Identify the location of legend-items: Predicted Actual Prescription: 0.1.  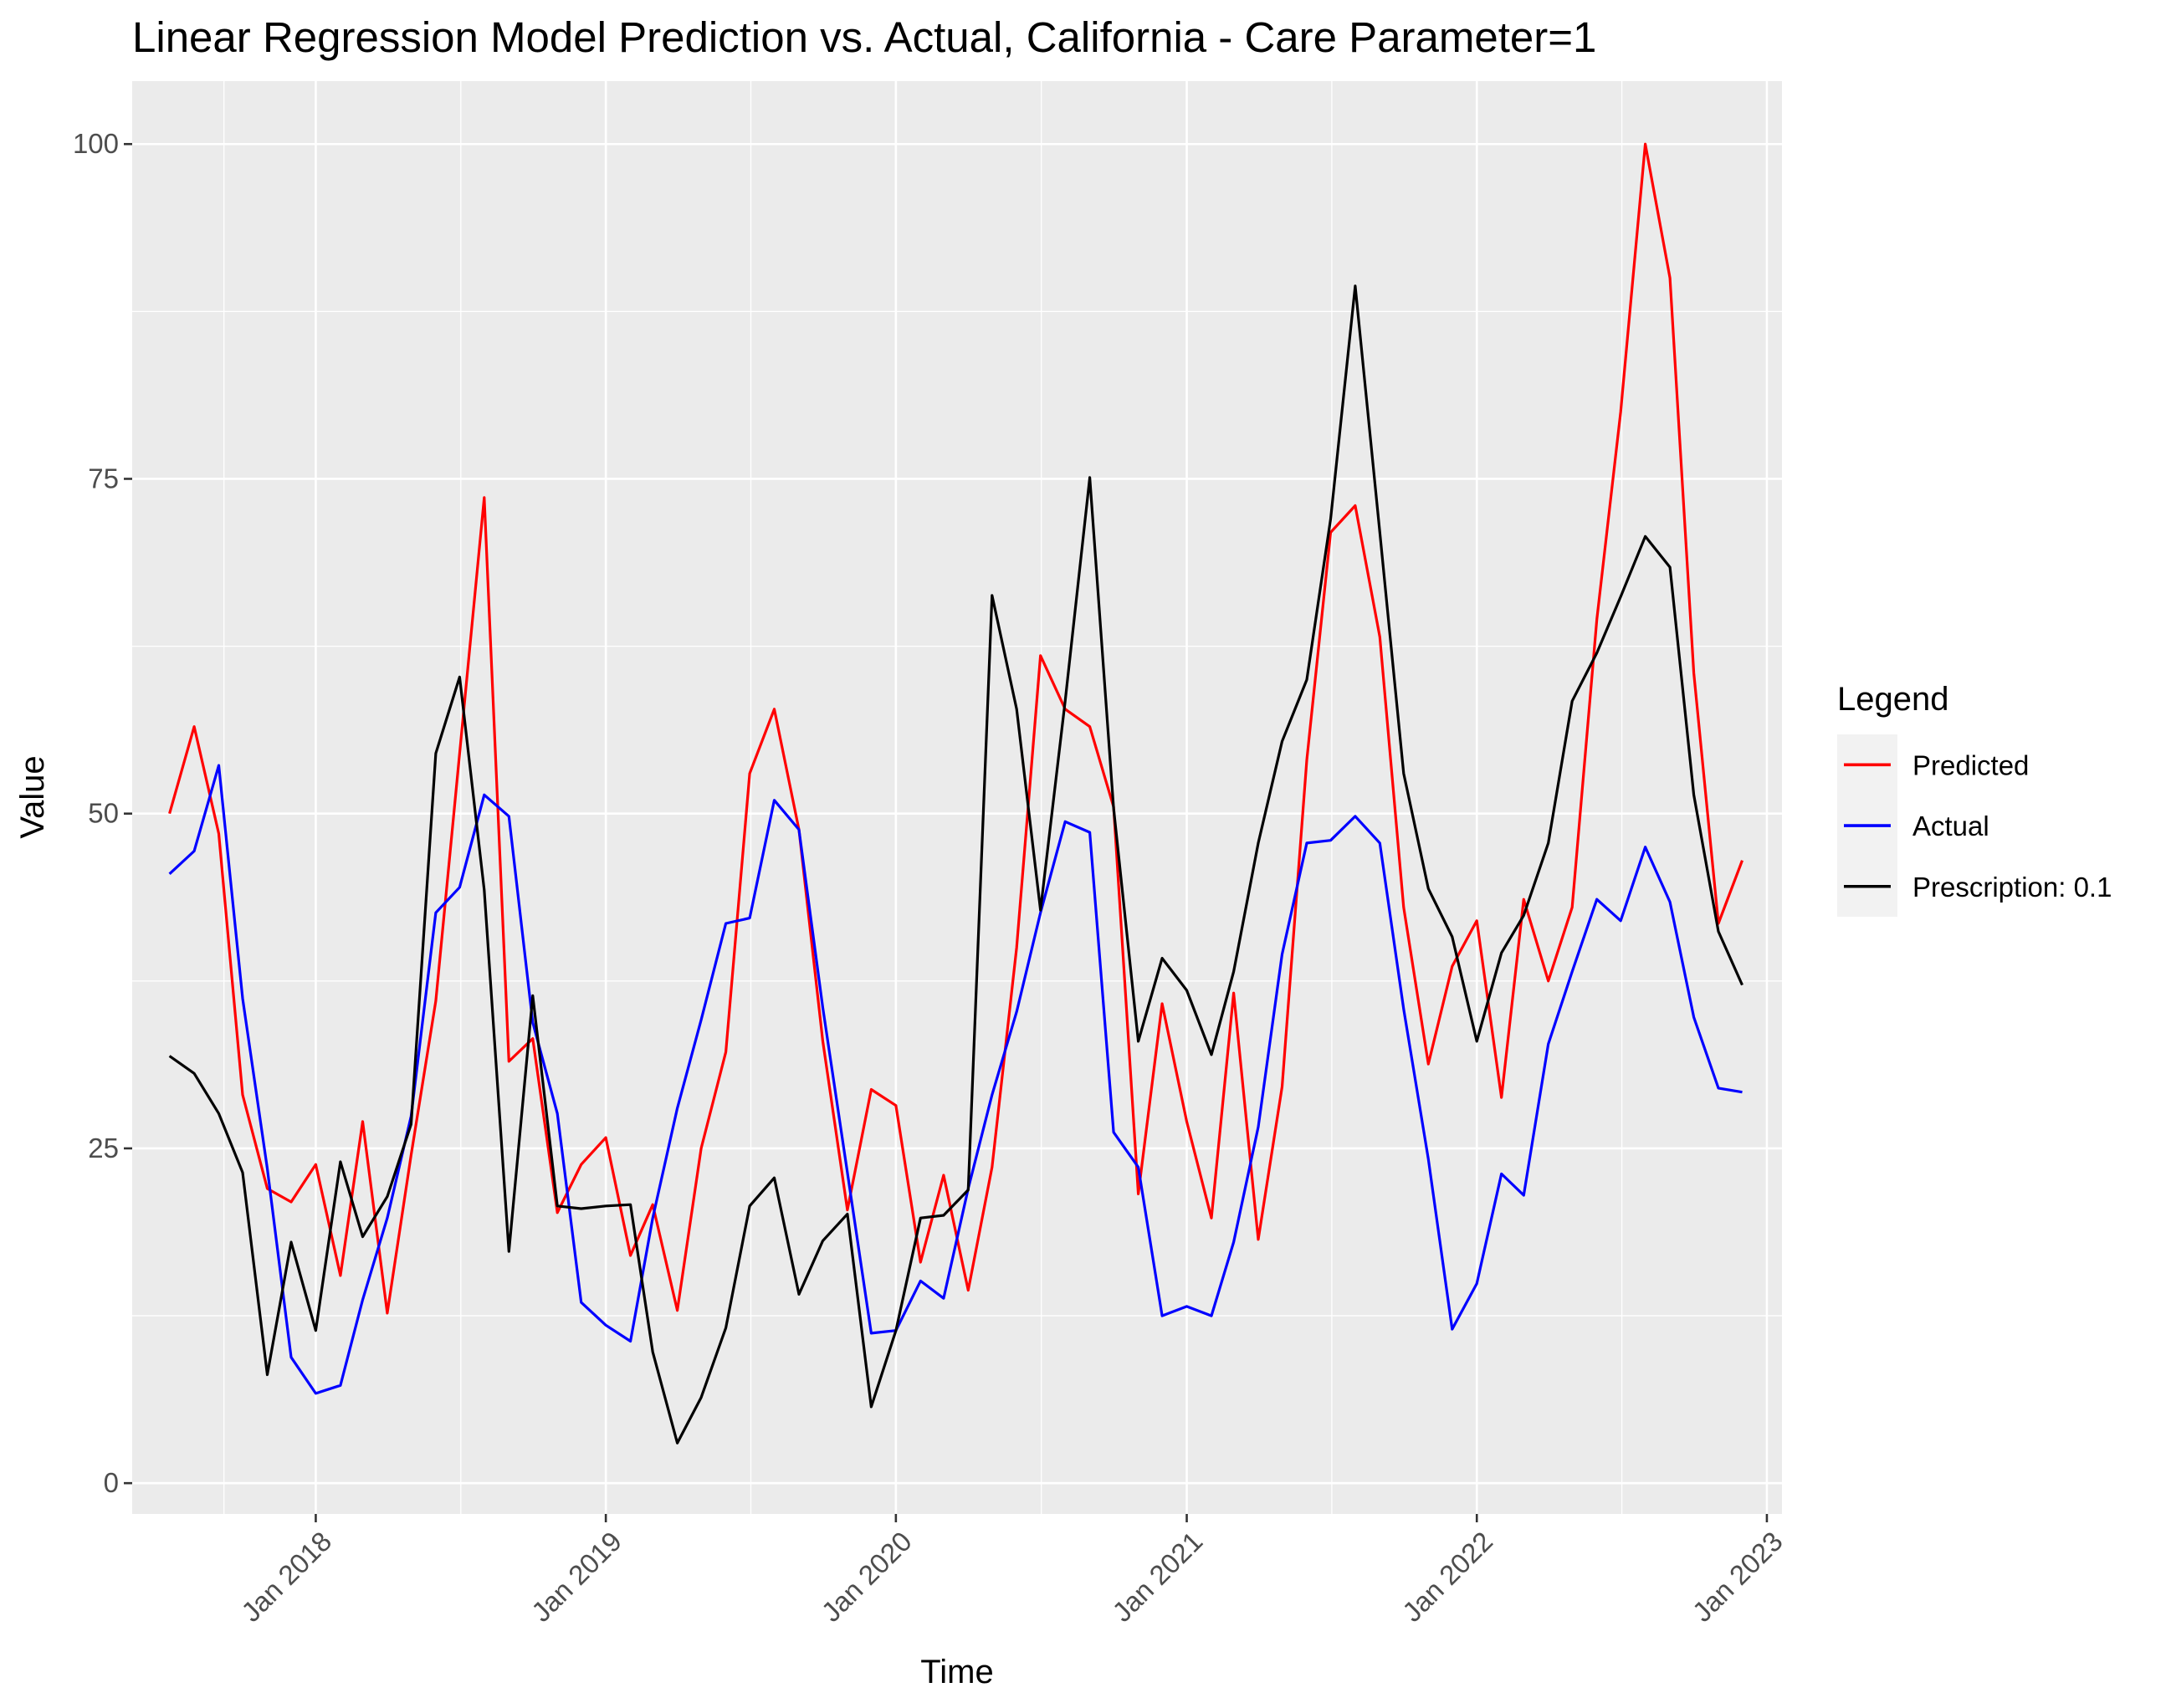
(1978, 826).